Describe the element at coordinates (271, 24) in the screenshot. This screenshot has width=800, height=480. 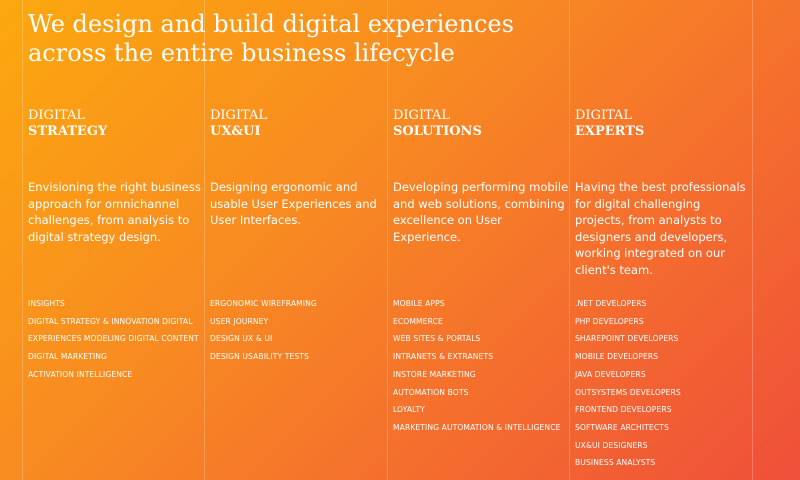
I see `headline-line: We design and build digital experiences` at that location.